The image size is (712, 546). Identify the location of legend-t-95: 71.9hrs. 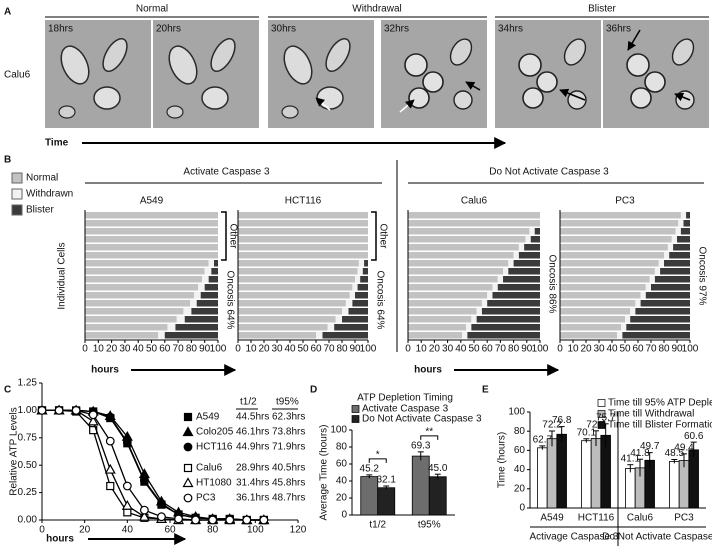
(288, 447).